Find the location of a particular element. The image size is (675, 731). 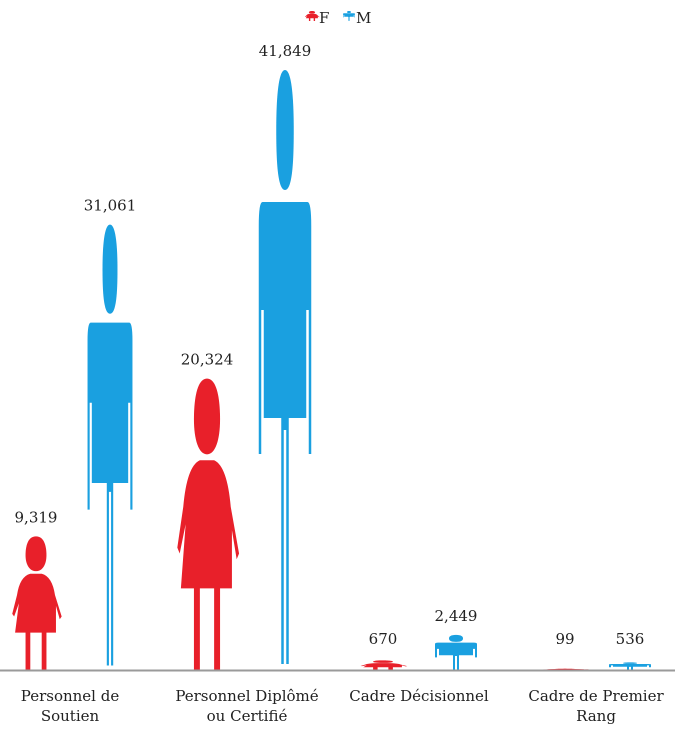

legend-female-label: F is located at coordinates (324, 18).